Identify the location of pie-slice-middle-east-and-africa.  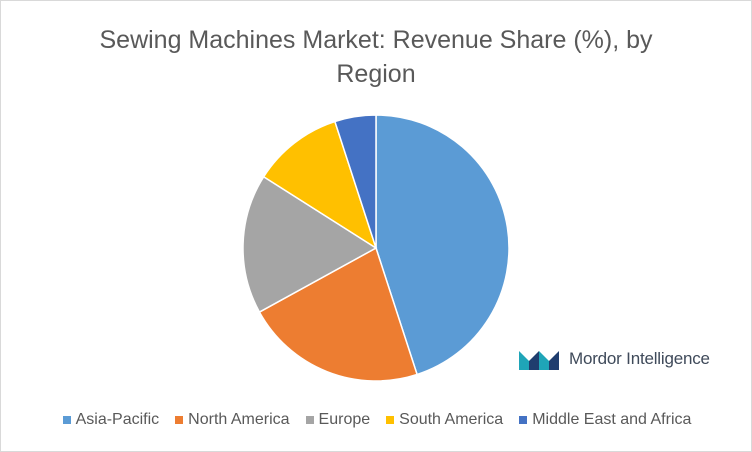
(355, 181).